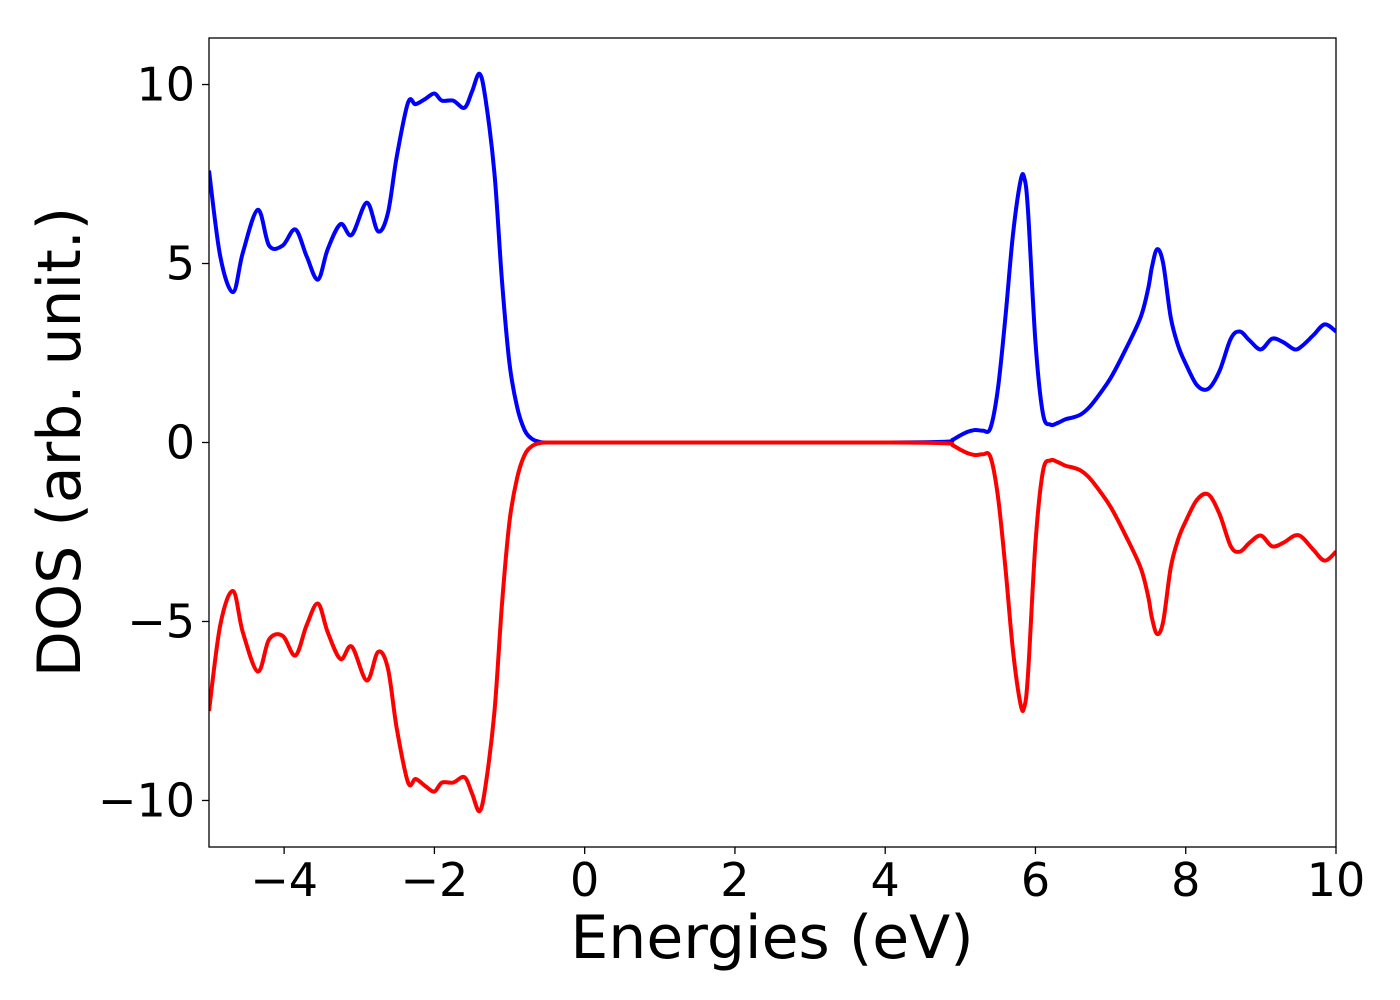 This screenshot has width=1400, height=1000. What do you see at coordinates (584, 880) in the screenshot?
I see `x-tick-label: 0` at bounding box center [584, 880].